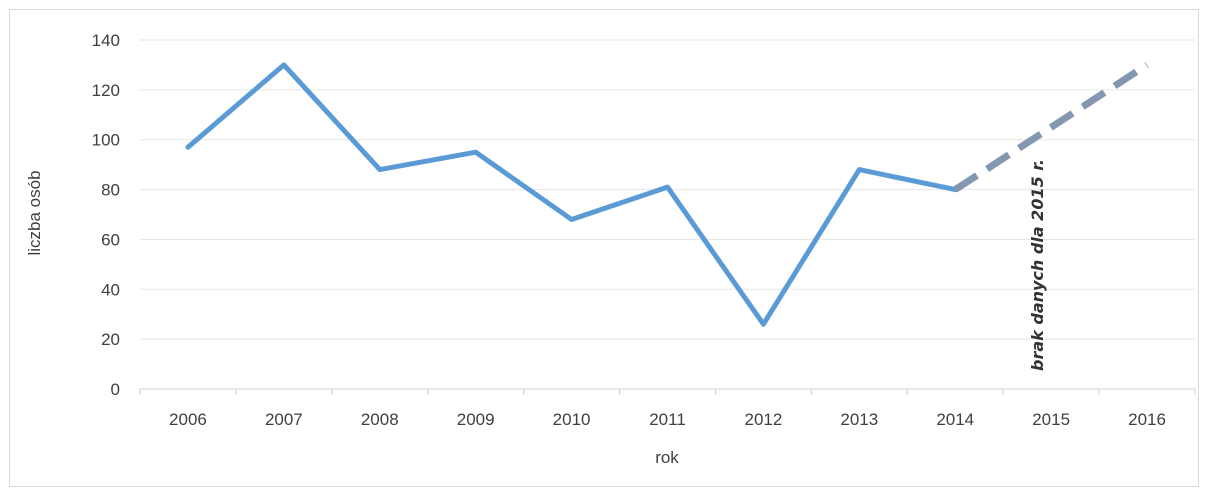  I want to click on y-tick-label: 0, so click(115, 389).